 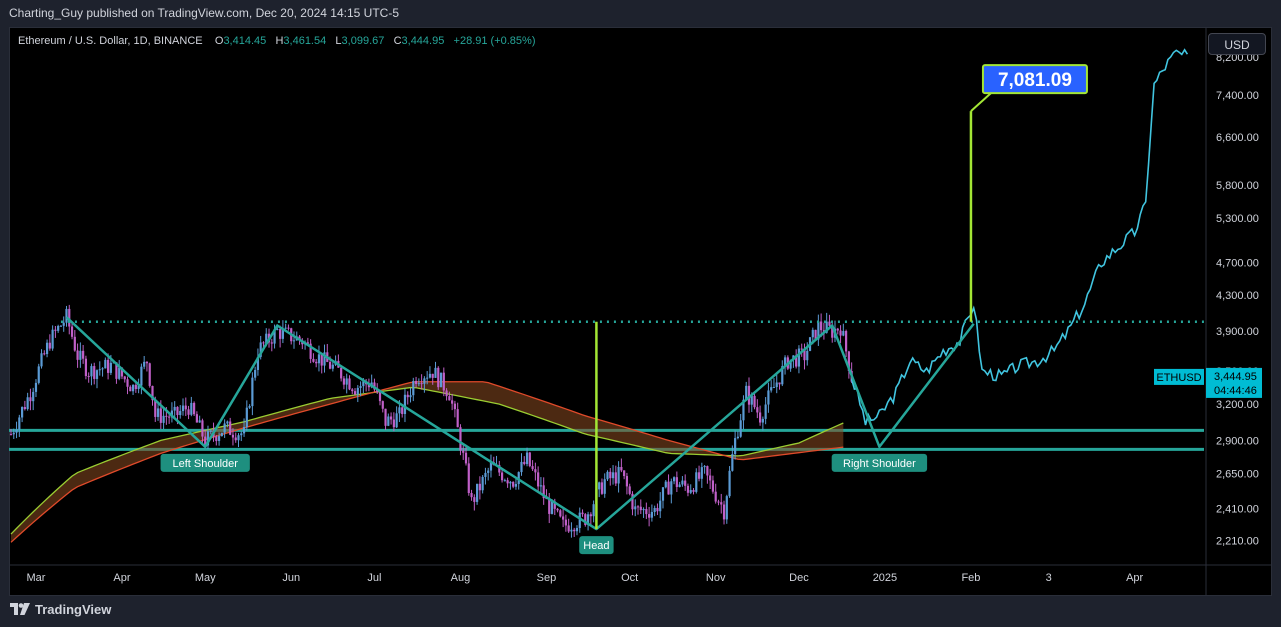 I want to click on price-tick-1: 7,400.00, so click(x=1237, y=96).